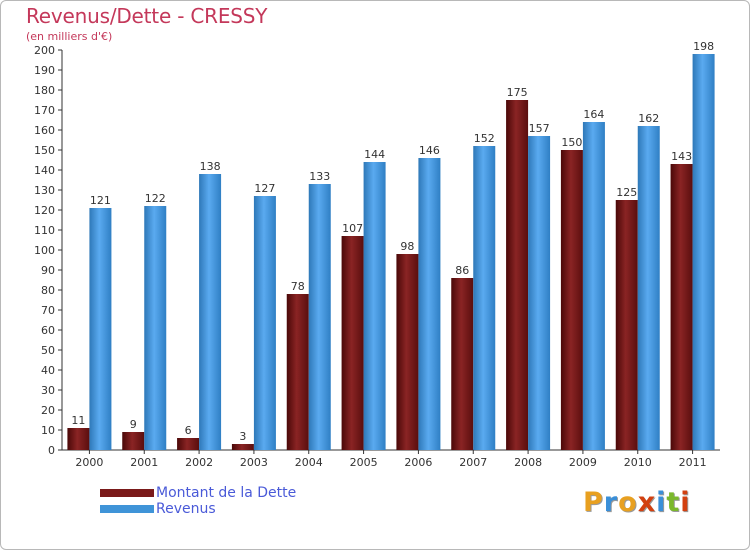 This screenshot has height=550, width=750. What do you see at coordinates (681, 156) in the screenshot?
I see `data-label-dette: 143` at bounding box center [681, 156].